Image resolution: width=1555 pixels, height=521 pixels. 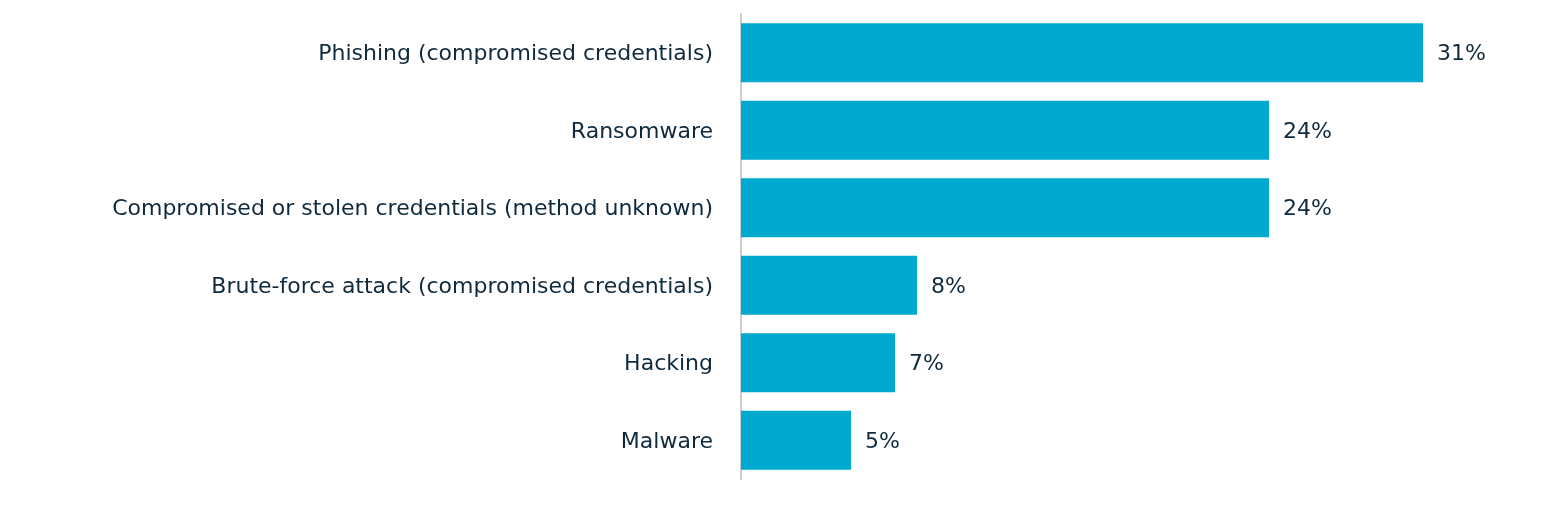 What do you see at coordinates (668, 363) in the screenshot?
I see `y-tick-label: Hacking` at bounding box center [668, 363].